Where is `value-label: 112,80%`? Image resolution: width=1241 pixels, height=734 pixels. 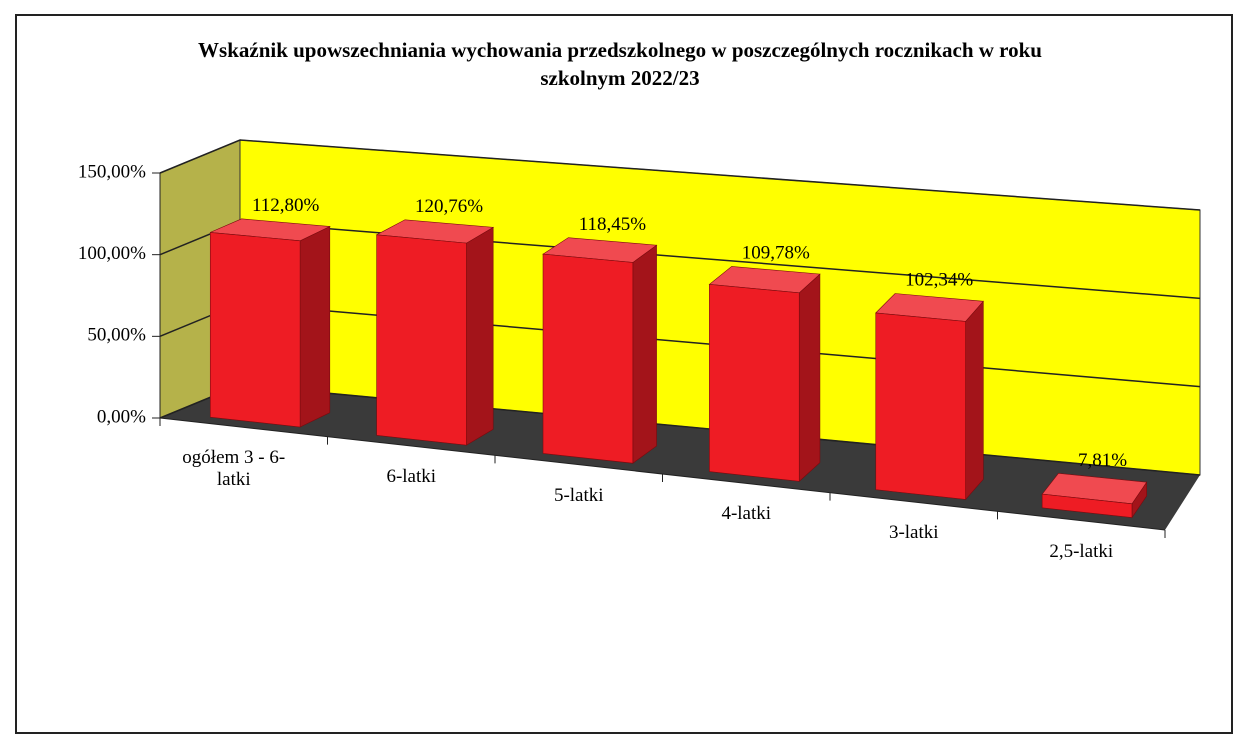 value-label: 112,80% is located at coordinates (286, 205).